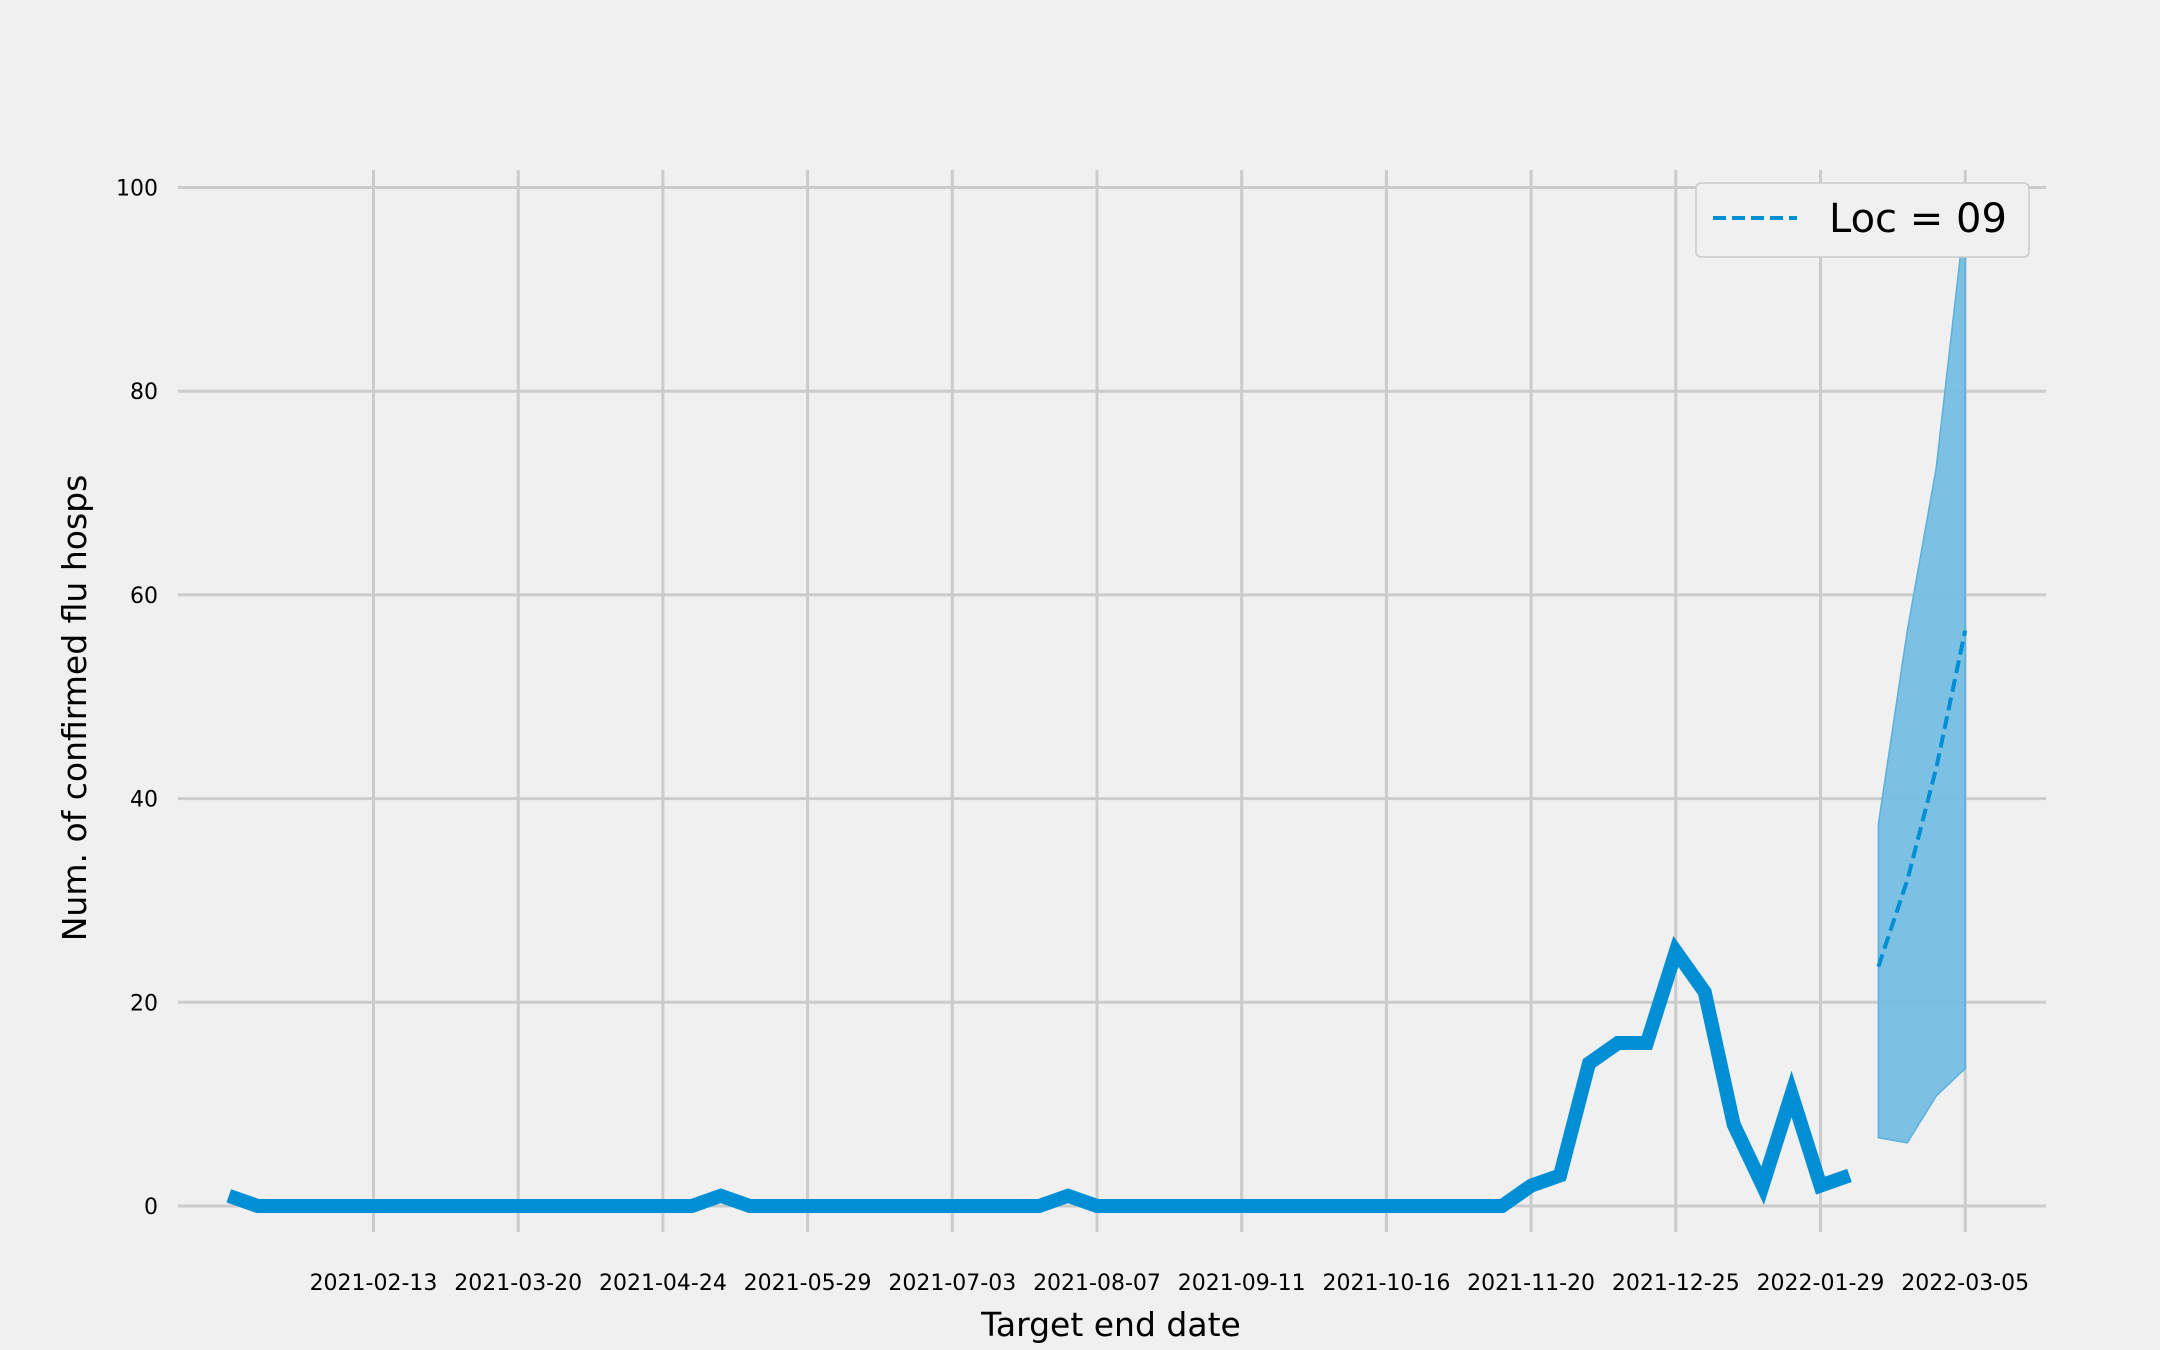  What do you see at coordinates (144, 800) in the screenshot?
I see `y-tick-label: 40` at bounding box center [144, 800].